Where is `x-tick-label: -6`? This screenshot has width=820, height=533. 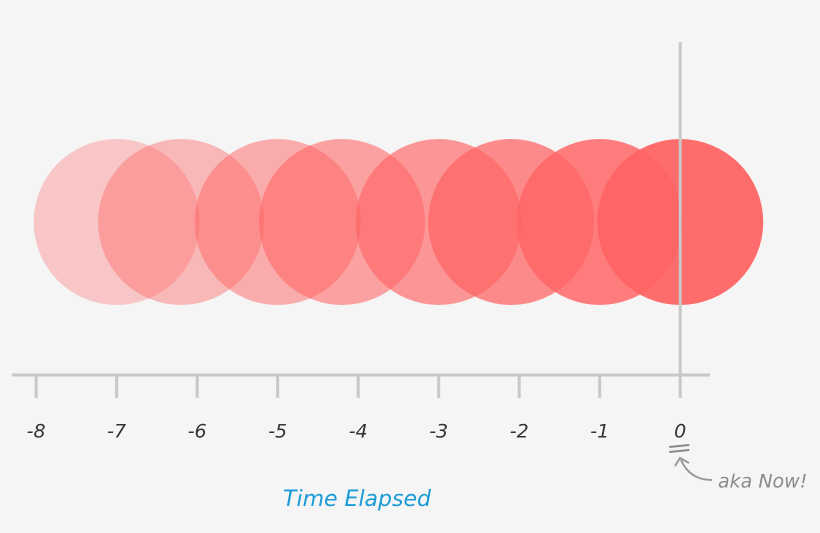 x-tick-label: -6 is located at coordinates (197, 432).